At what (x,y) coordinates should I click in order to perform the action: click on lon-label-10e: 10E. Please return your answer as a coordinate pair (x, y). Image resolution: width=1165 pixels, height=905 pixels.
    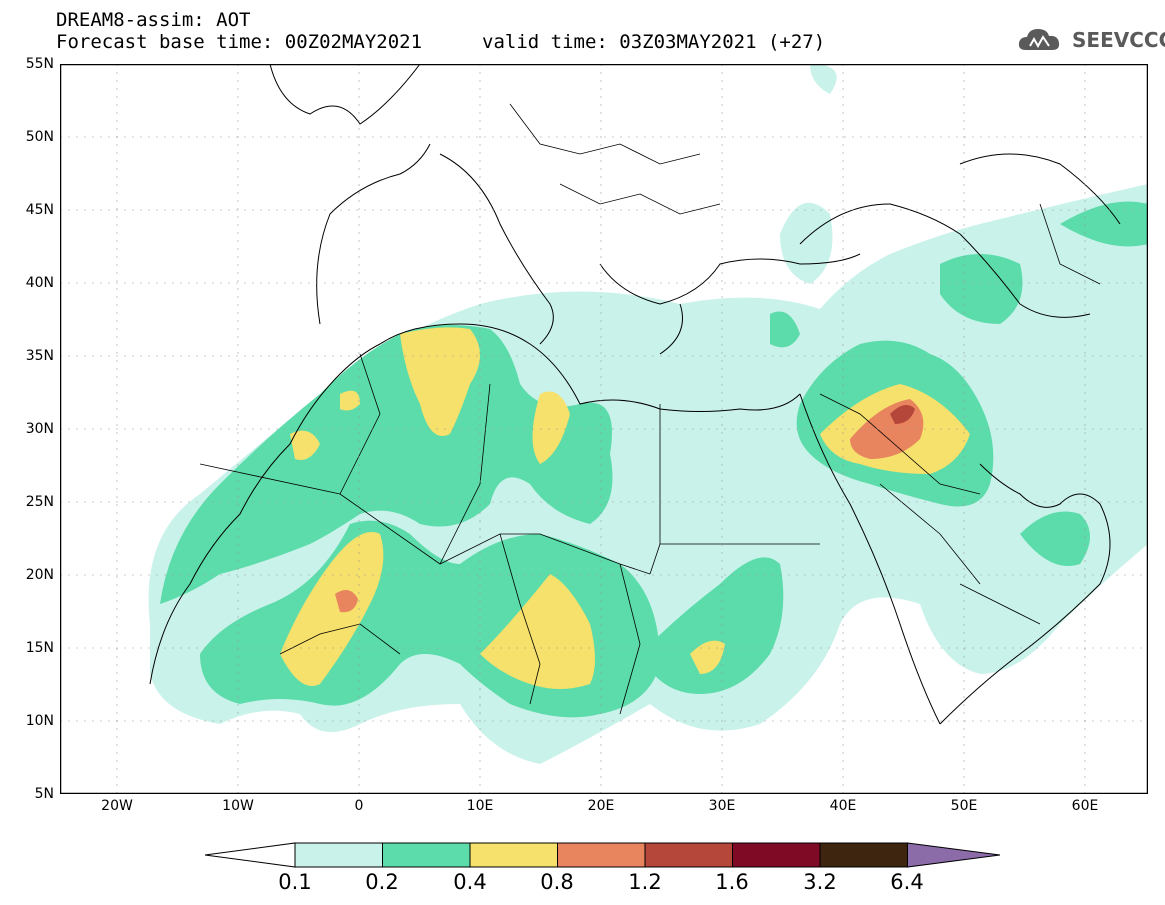
    Looking at the image, I should click on (480, 806).